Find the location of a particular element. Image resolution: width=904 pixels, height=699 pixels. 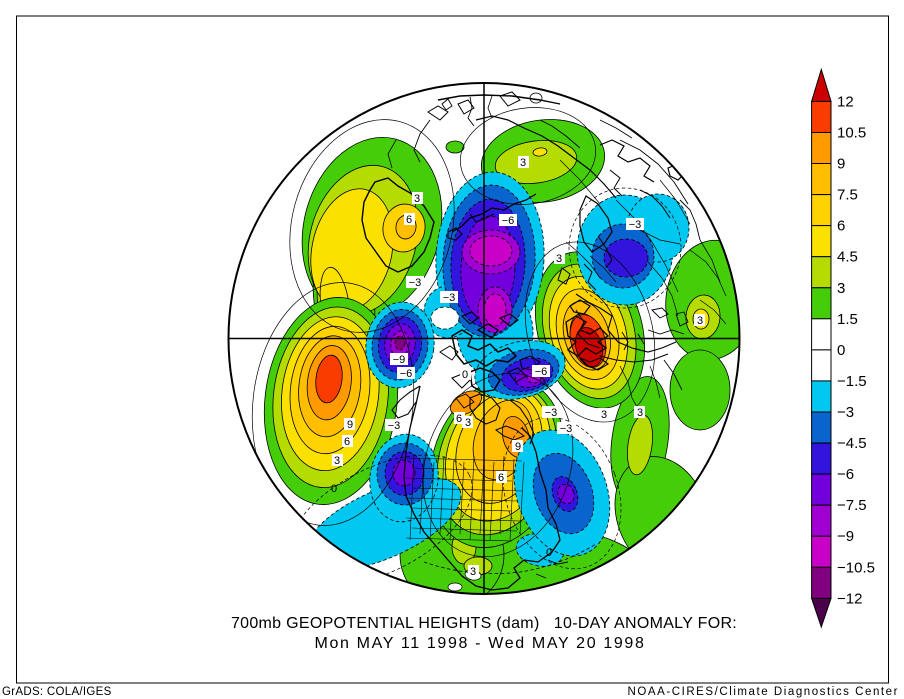

svg-text: 7.5 is located at coordinates (847, 195).